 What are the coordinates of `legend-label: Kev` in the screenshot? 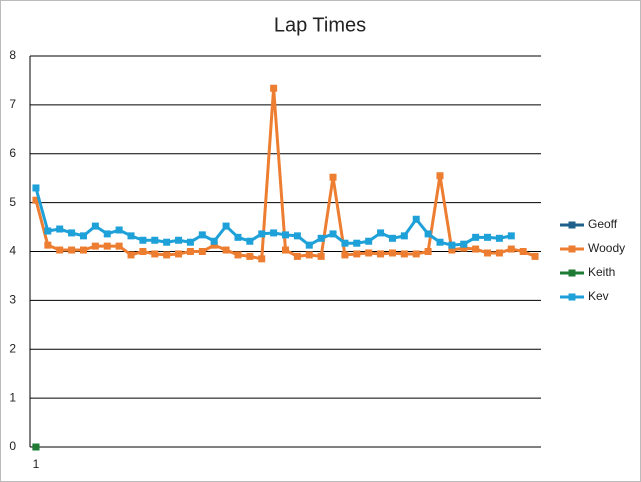 It's located at (598, 296).